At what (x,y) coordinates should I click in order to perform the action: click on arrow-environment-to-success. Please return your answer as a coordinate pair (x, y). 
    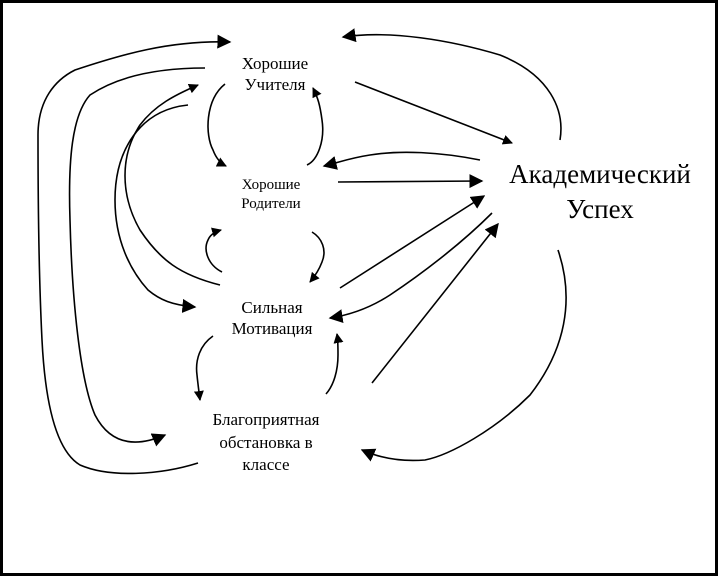
    Looking at the image, I should click on (435, 303).